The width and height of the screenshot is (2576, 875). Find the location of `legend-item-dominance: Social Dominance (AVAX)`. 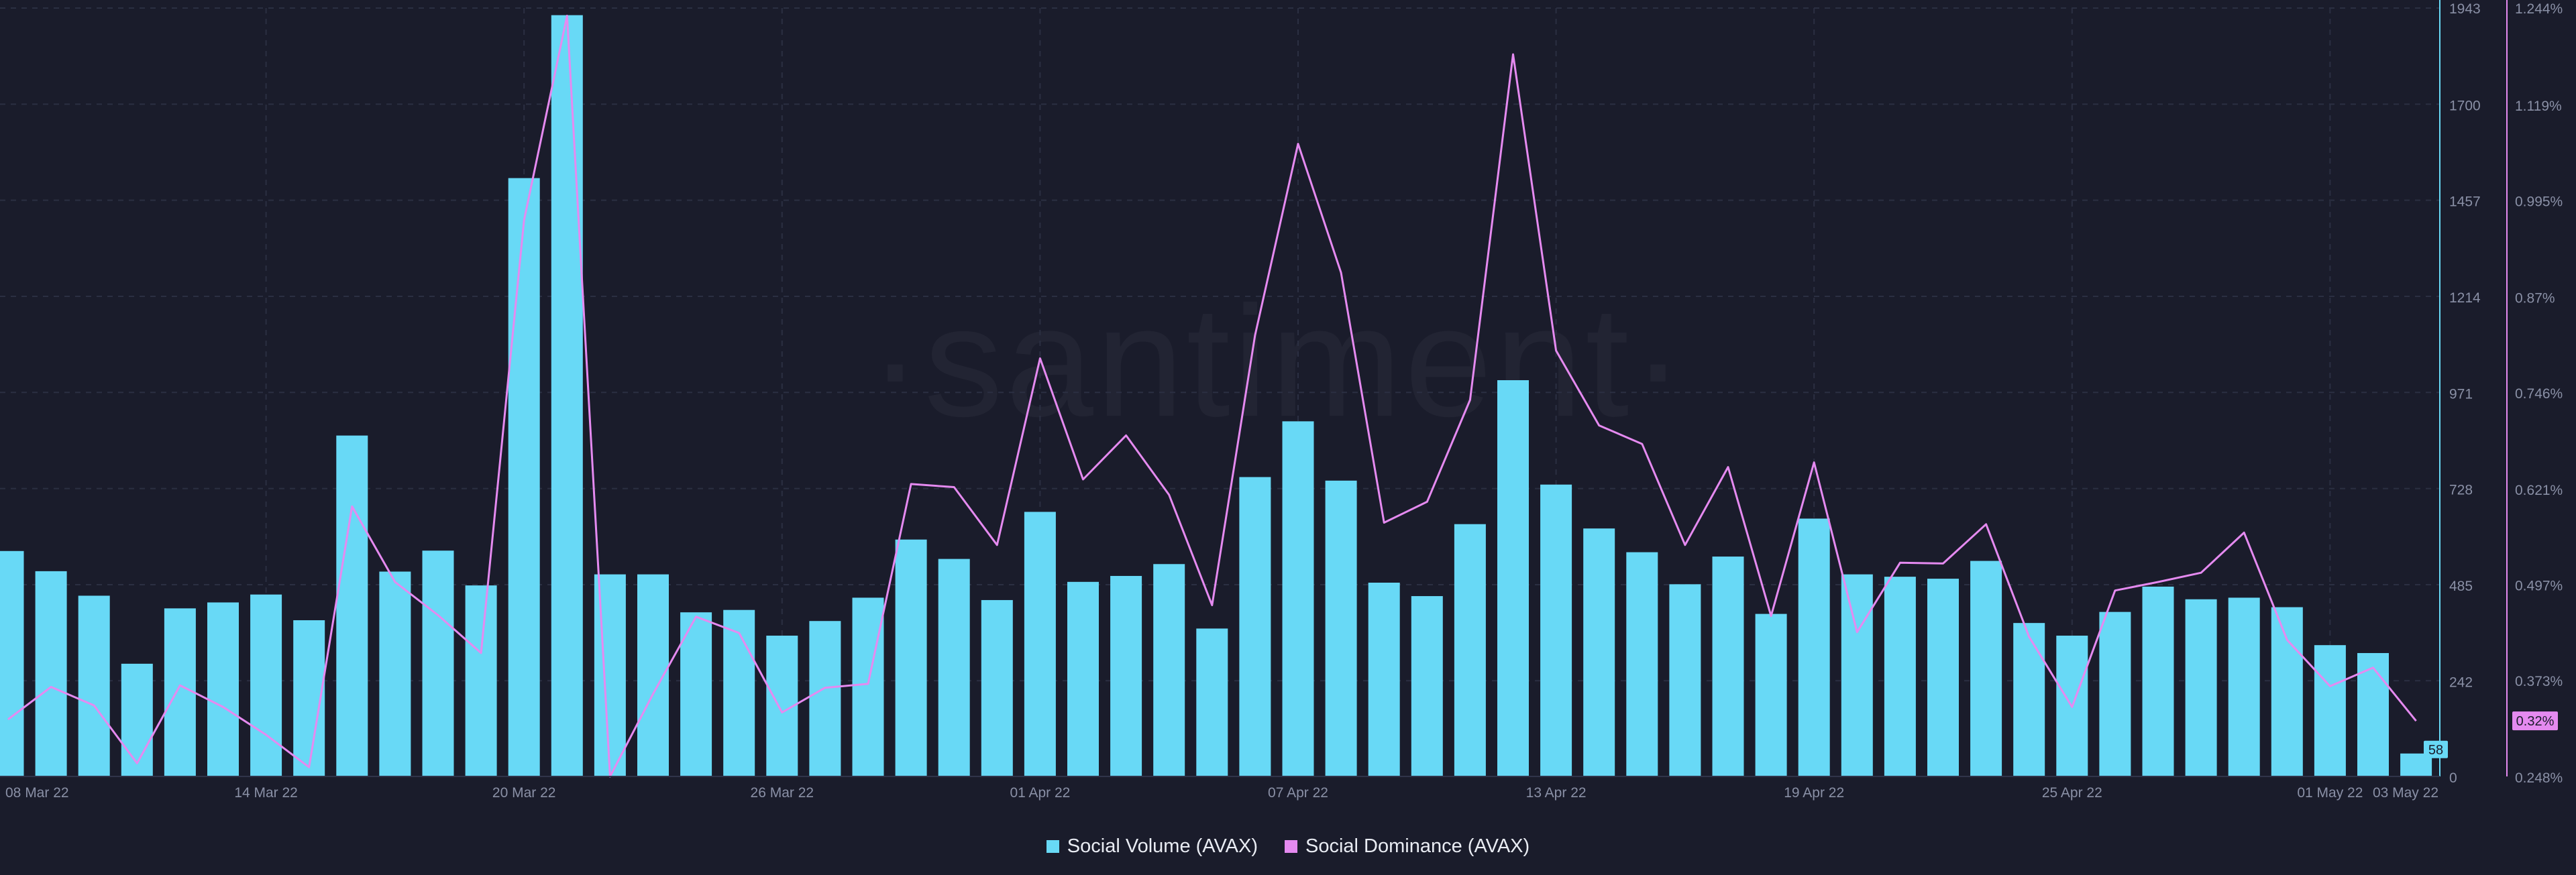

legend-item-dominance: Social Dominance (AVAX) is located at coordinates (1407, 846).